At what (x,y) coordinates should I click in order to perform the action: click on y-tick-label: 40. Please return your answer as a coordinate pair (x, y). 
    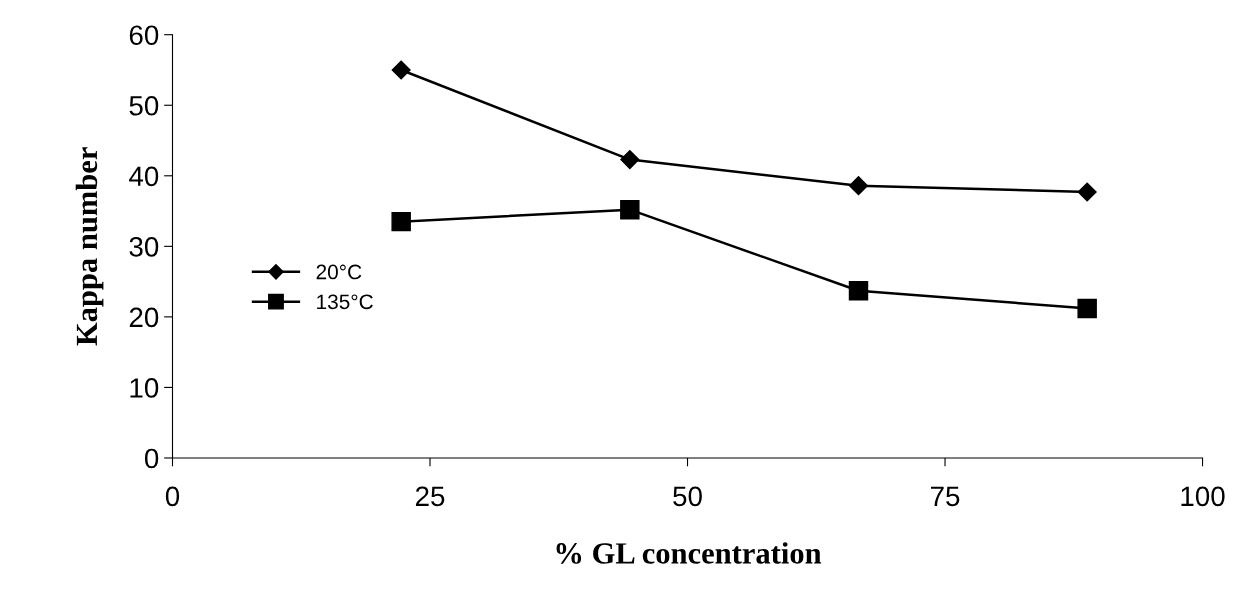
    Looking at the image, I should click on (144, 176).